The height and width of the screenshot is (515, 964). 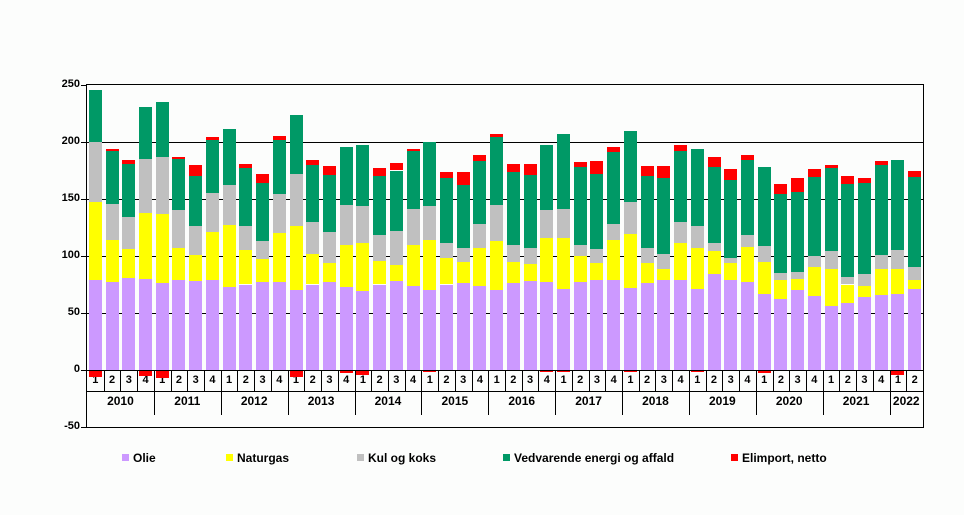 What do you see at coordinates (906, 401) in the screenshot?
I see `year-label: 2022` at bounding box center [906, 401].